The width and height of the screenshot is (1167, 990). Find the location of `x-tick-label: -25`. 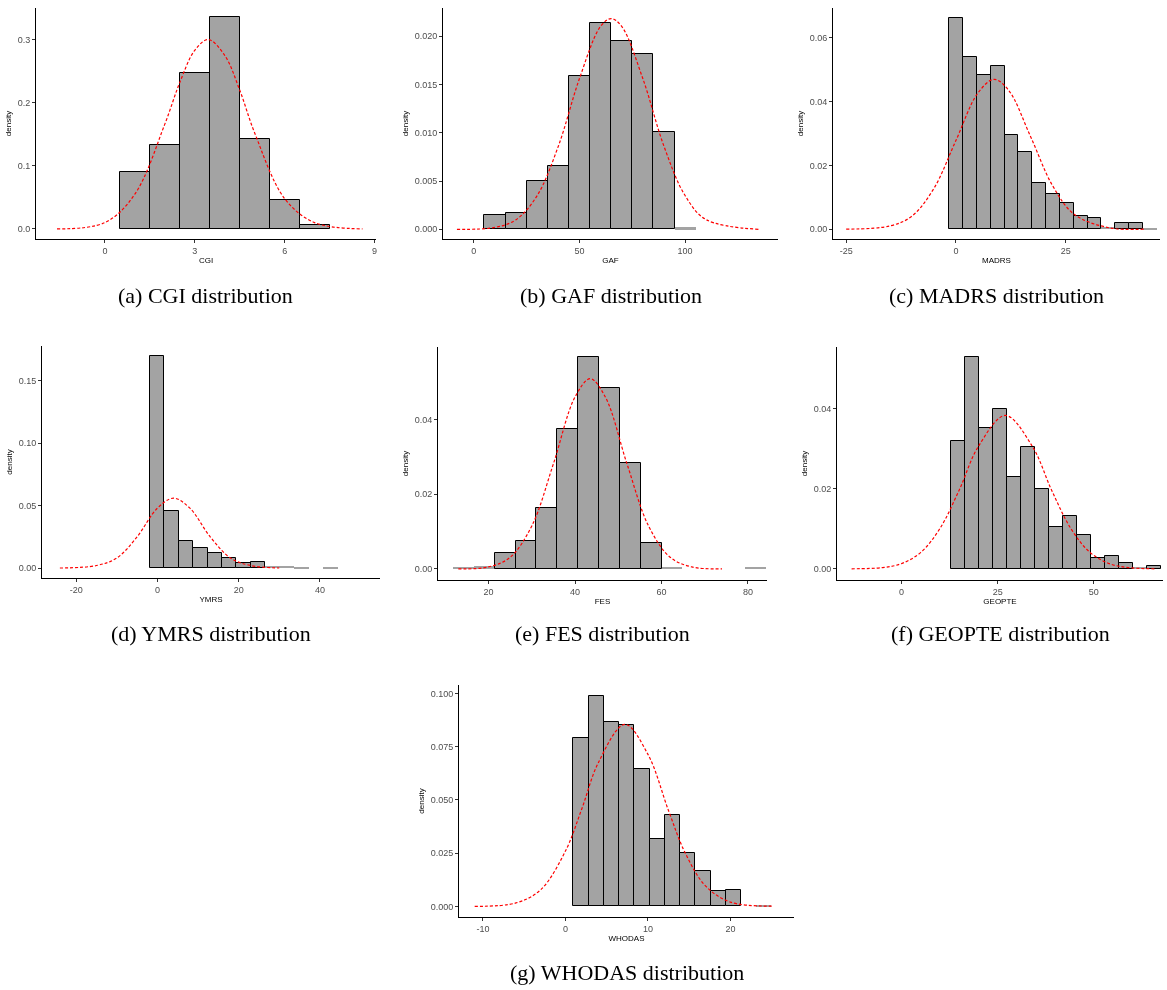

x-tick-label: -25 is located at coordinates (846, 250).